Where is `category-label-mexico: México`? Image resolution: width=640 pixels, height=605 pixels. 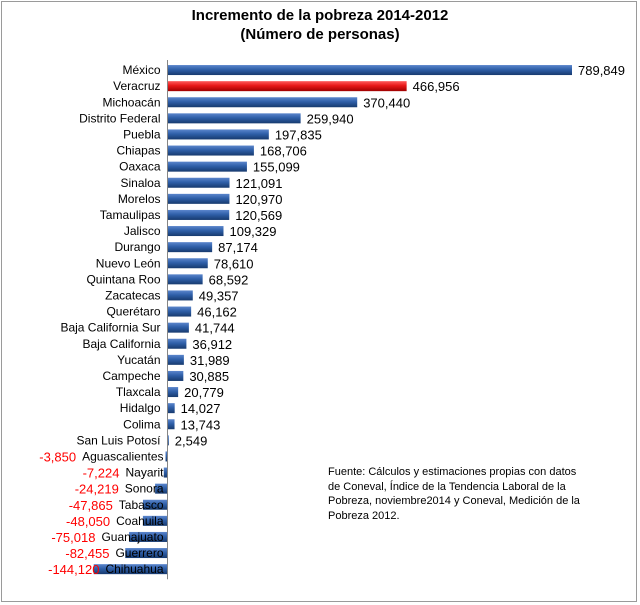
category-label-mexico: México is located at coordinates (141, 70).